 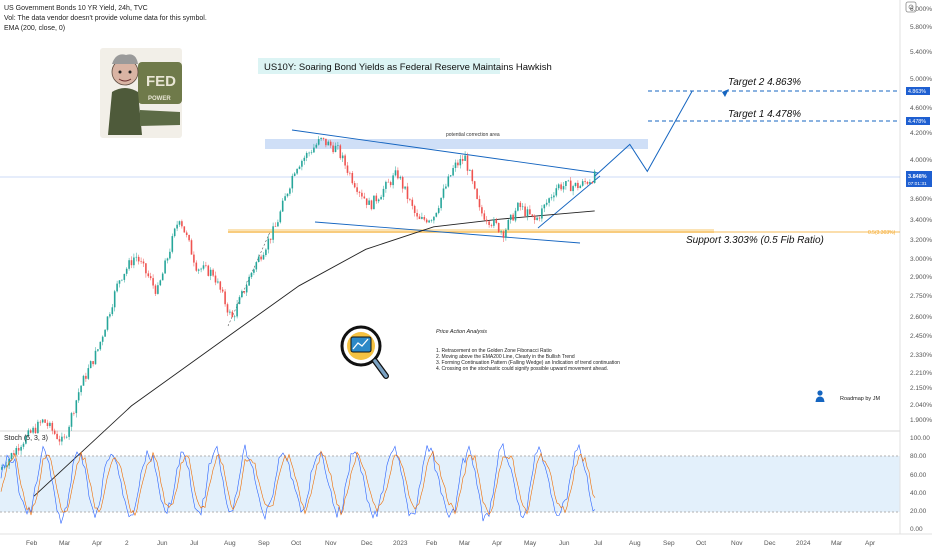 What do you see at coordinates (921, 373) in the screenshot?
I see `price-axis-label: 2.210%` at bounding box center [921, 373].